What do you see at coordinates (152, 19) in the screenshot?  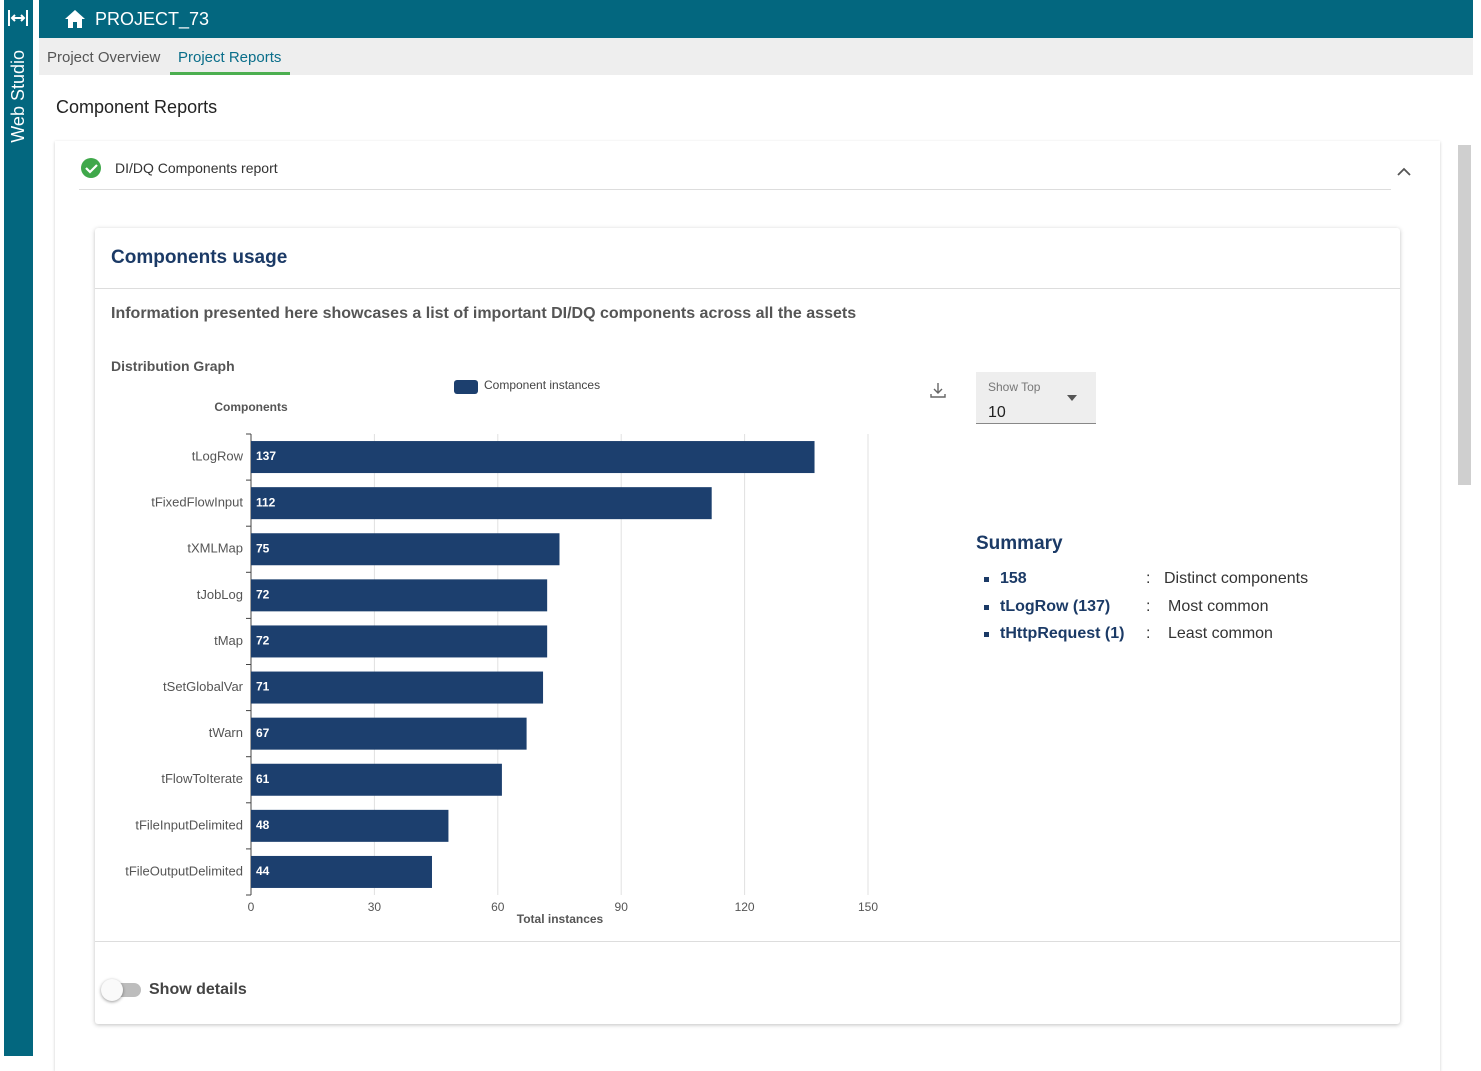 I see `project-name: PROJECT_73` at bounding box center [152, 19].